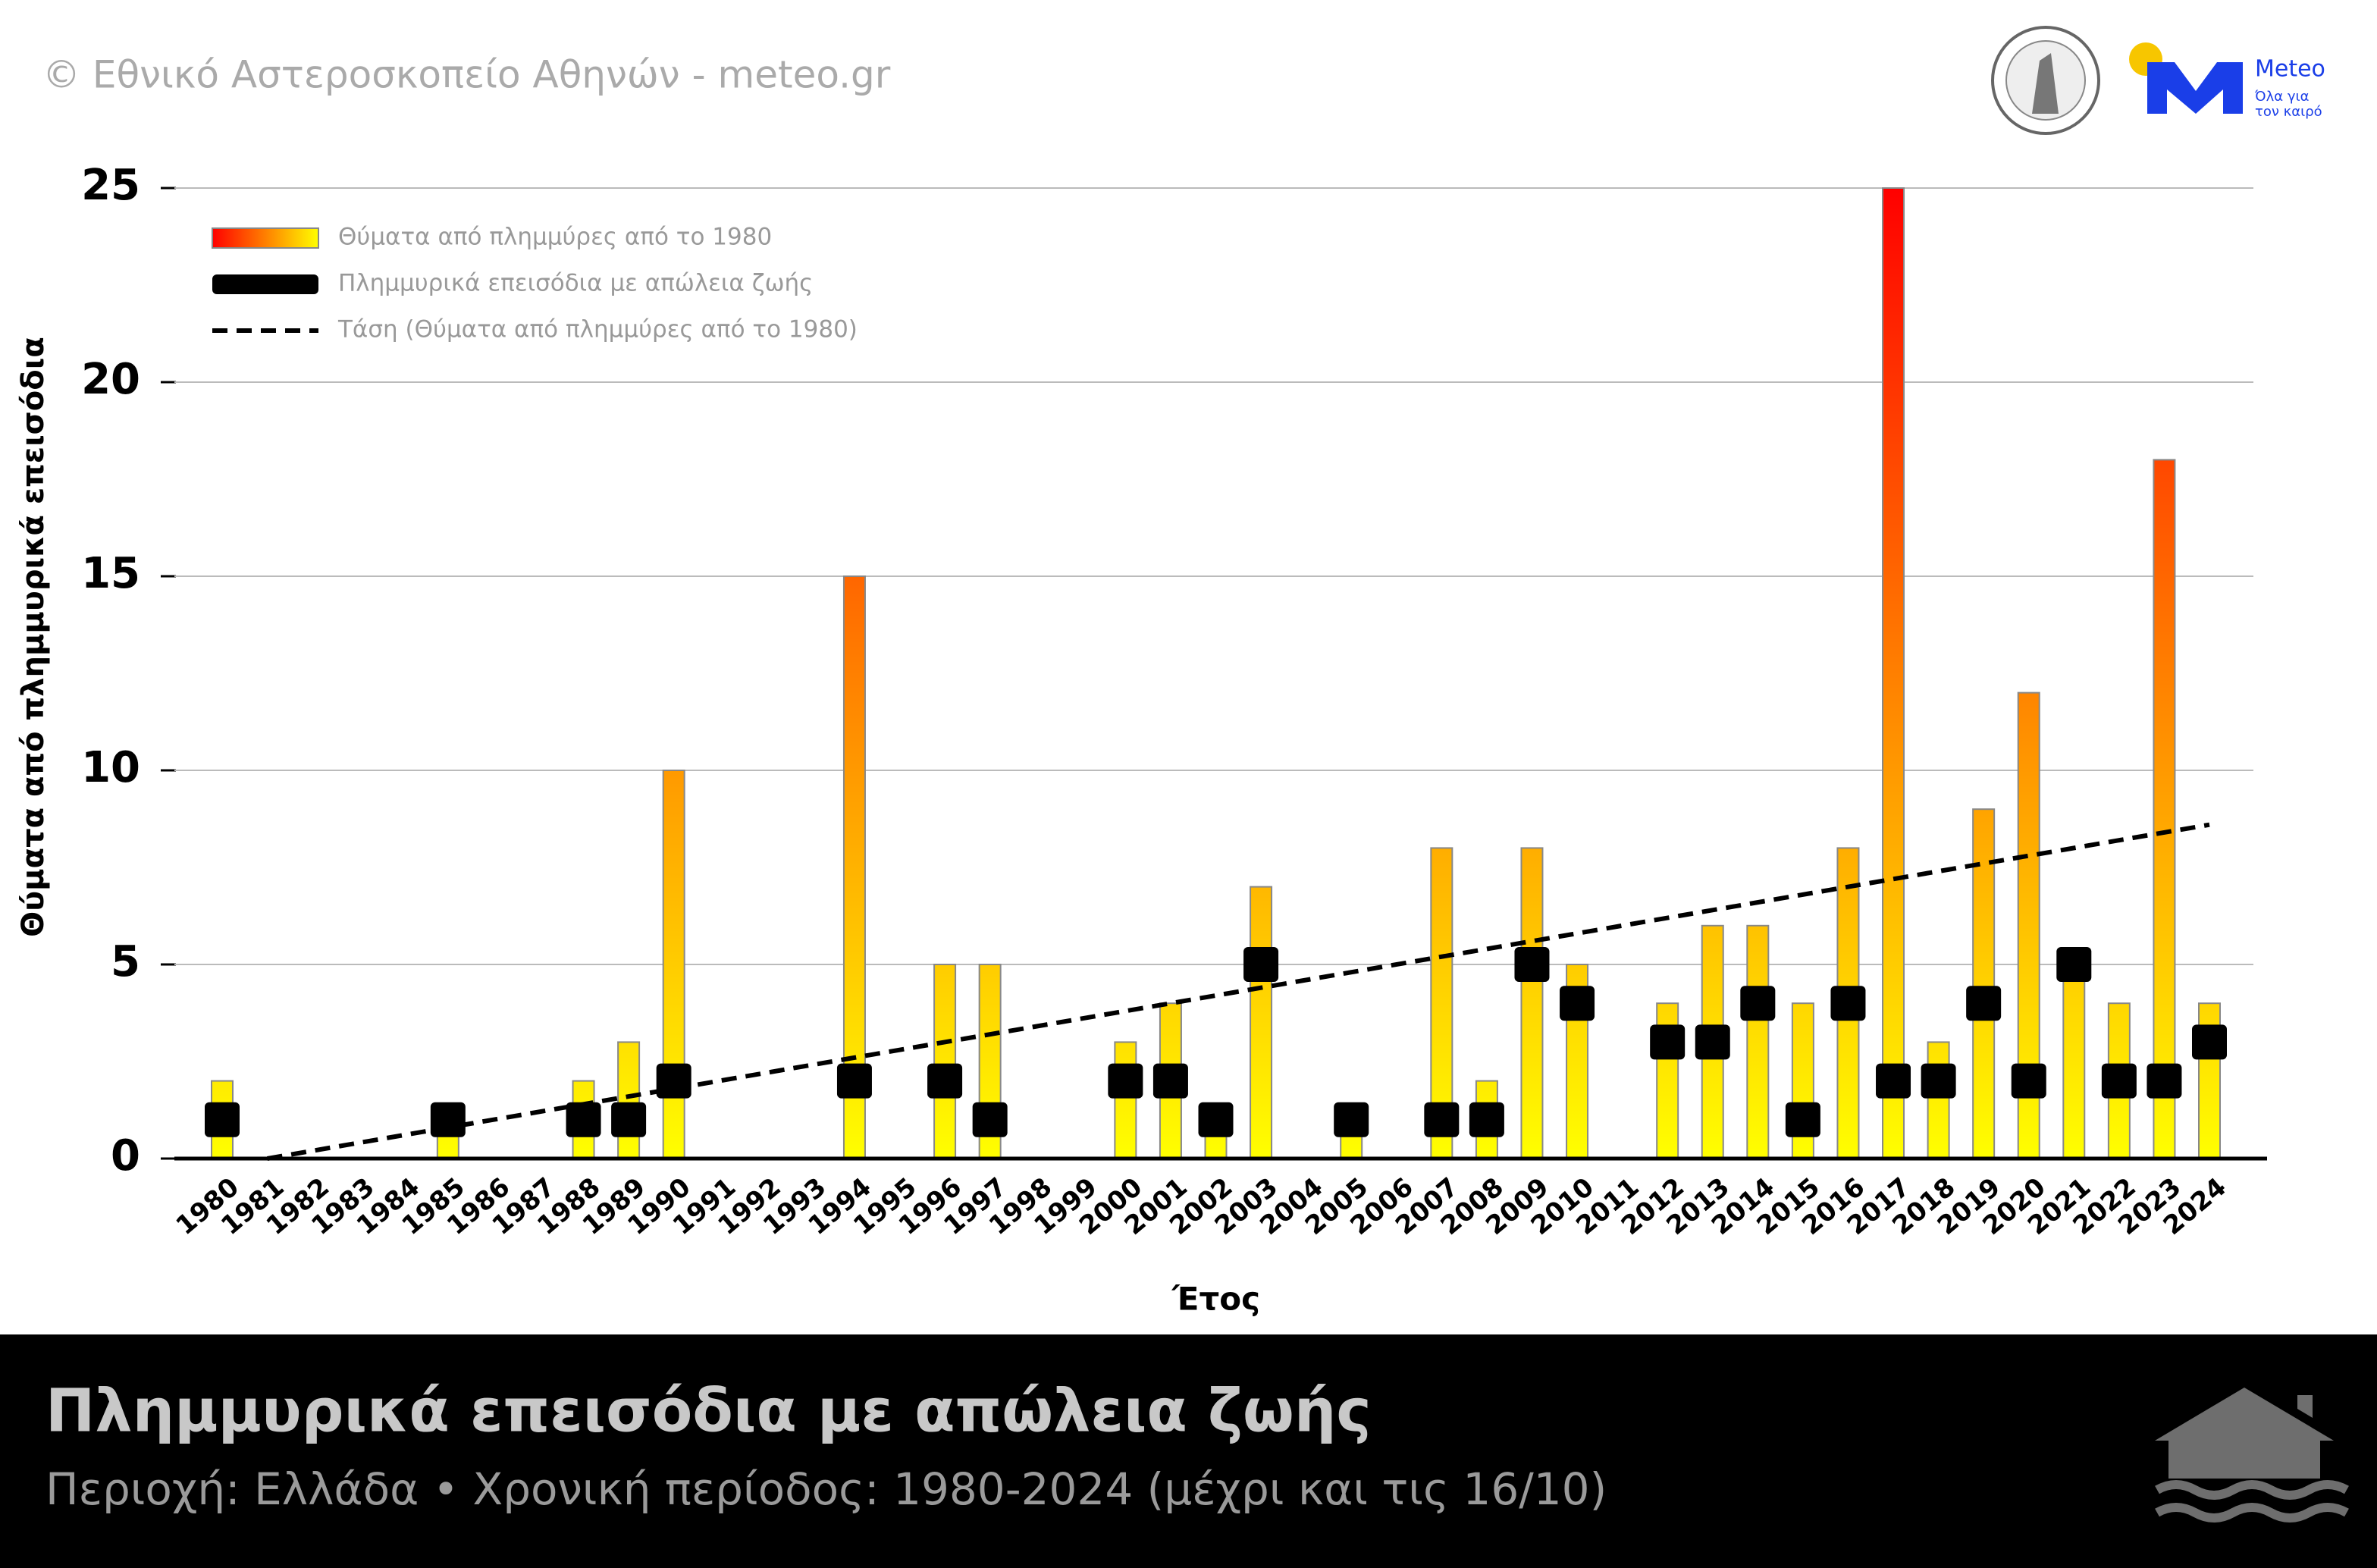  I want to click on y-tick-label: 15, so click(110, 573).